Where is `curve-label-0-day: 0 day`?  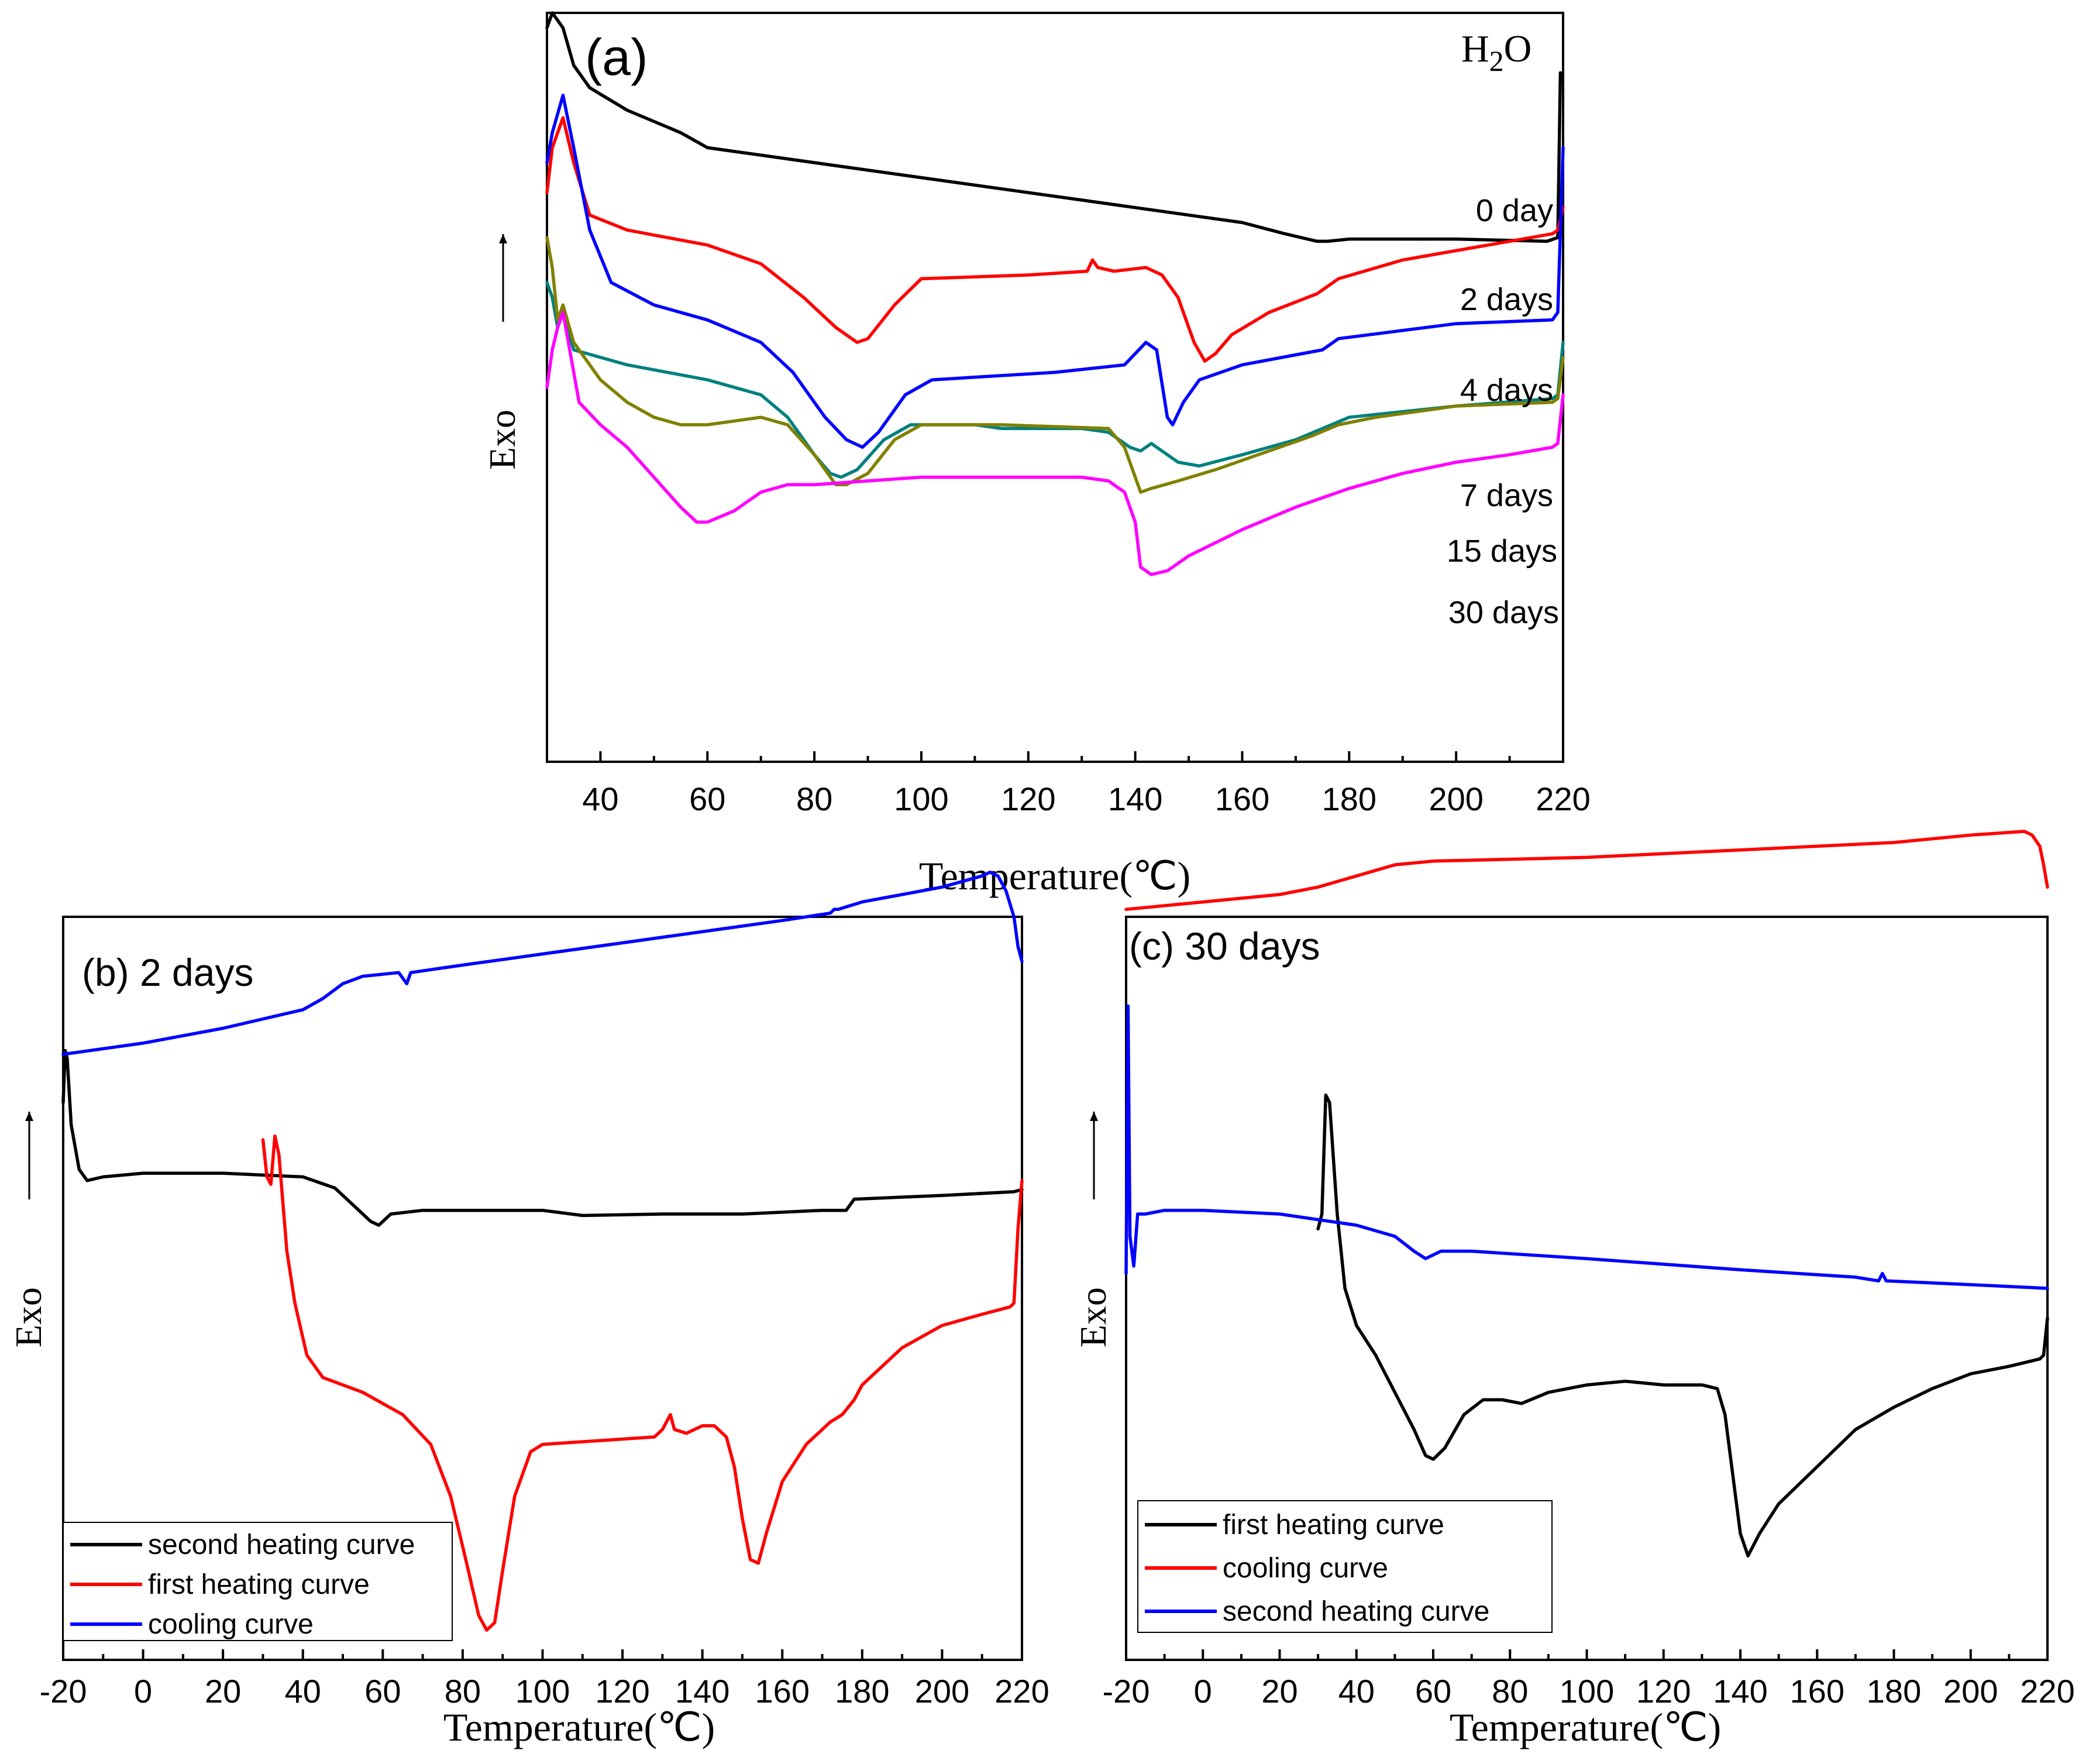
curve-label-0-day: 0 day is located at coordinates (1514, 210).